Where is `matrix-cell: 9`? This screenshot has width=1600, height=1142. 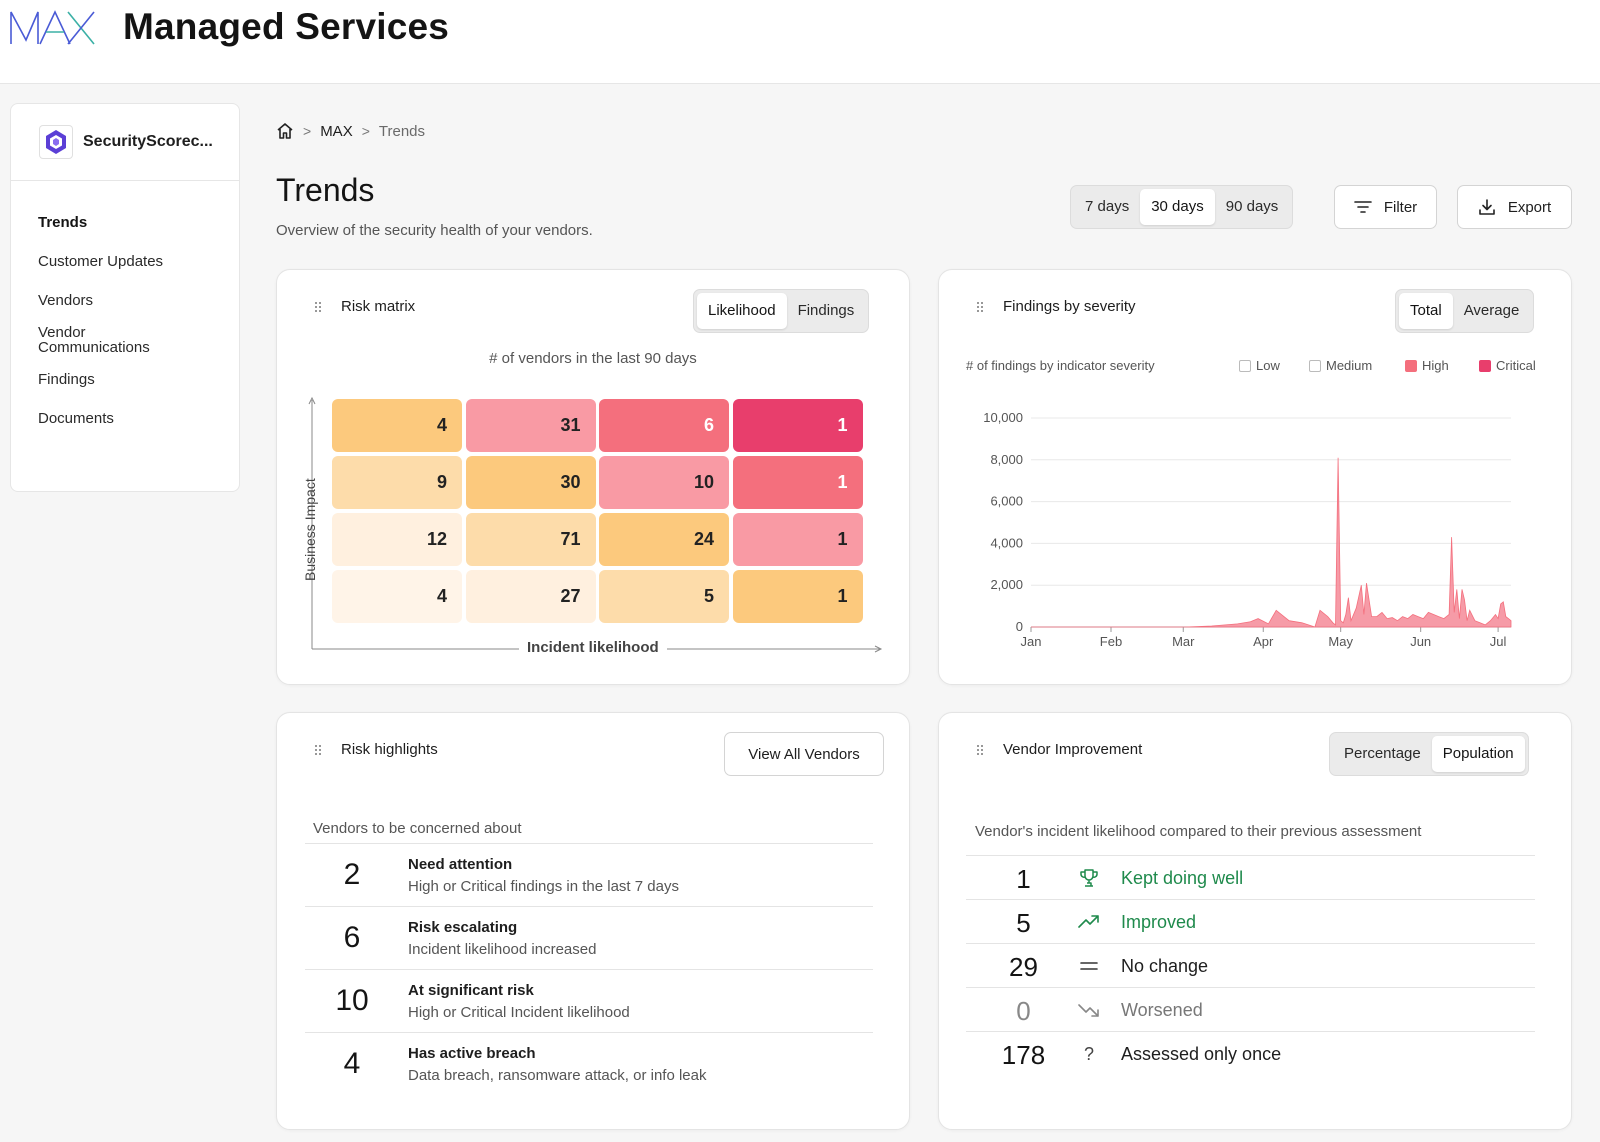 matrix-cell: 9 is located at coordinates (397, 482).